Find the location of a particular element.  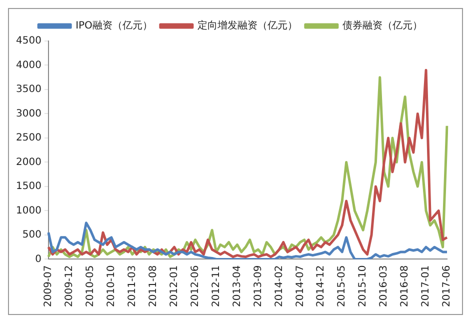

x-tick-label: 2012-01 is located at coordinates (174, 286).